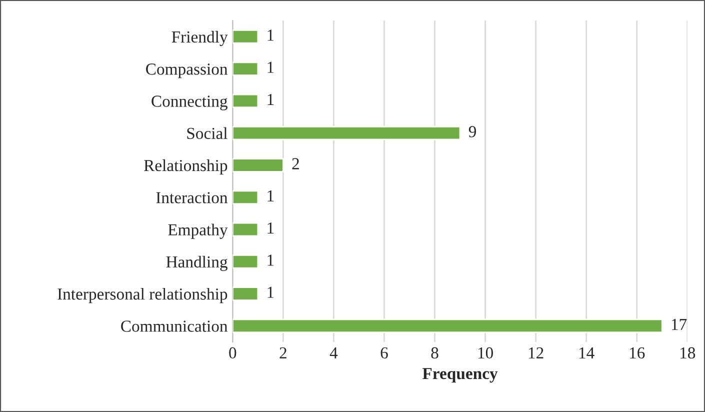 This screenshot has height=412, width=705. Describe the element at coordinates (200, 38) in the screenshot. I see `y-tick-label: Friendly` at that location.